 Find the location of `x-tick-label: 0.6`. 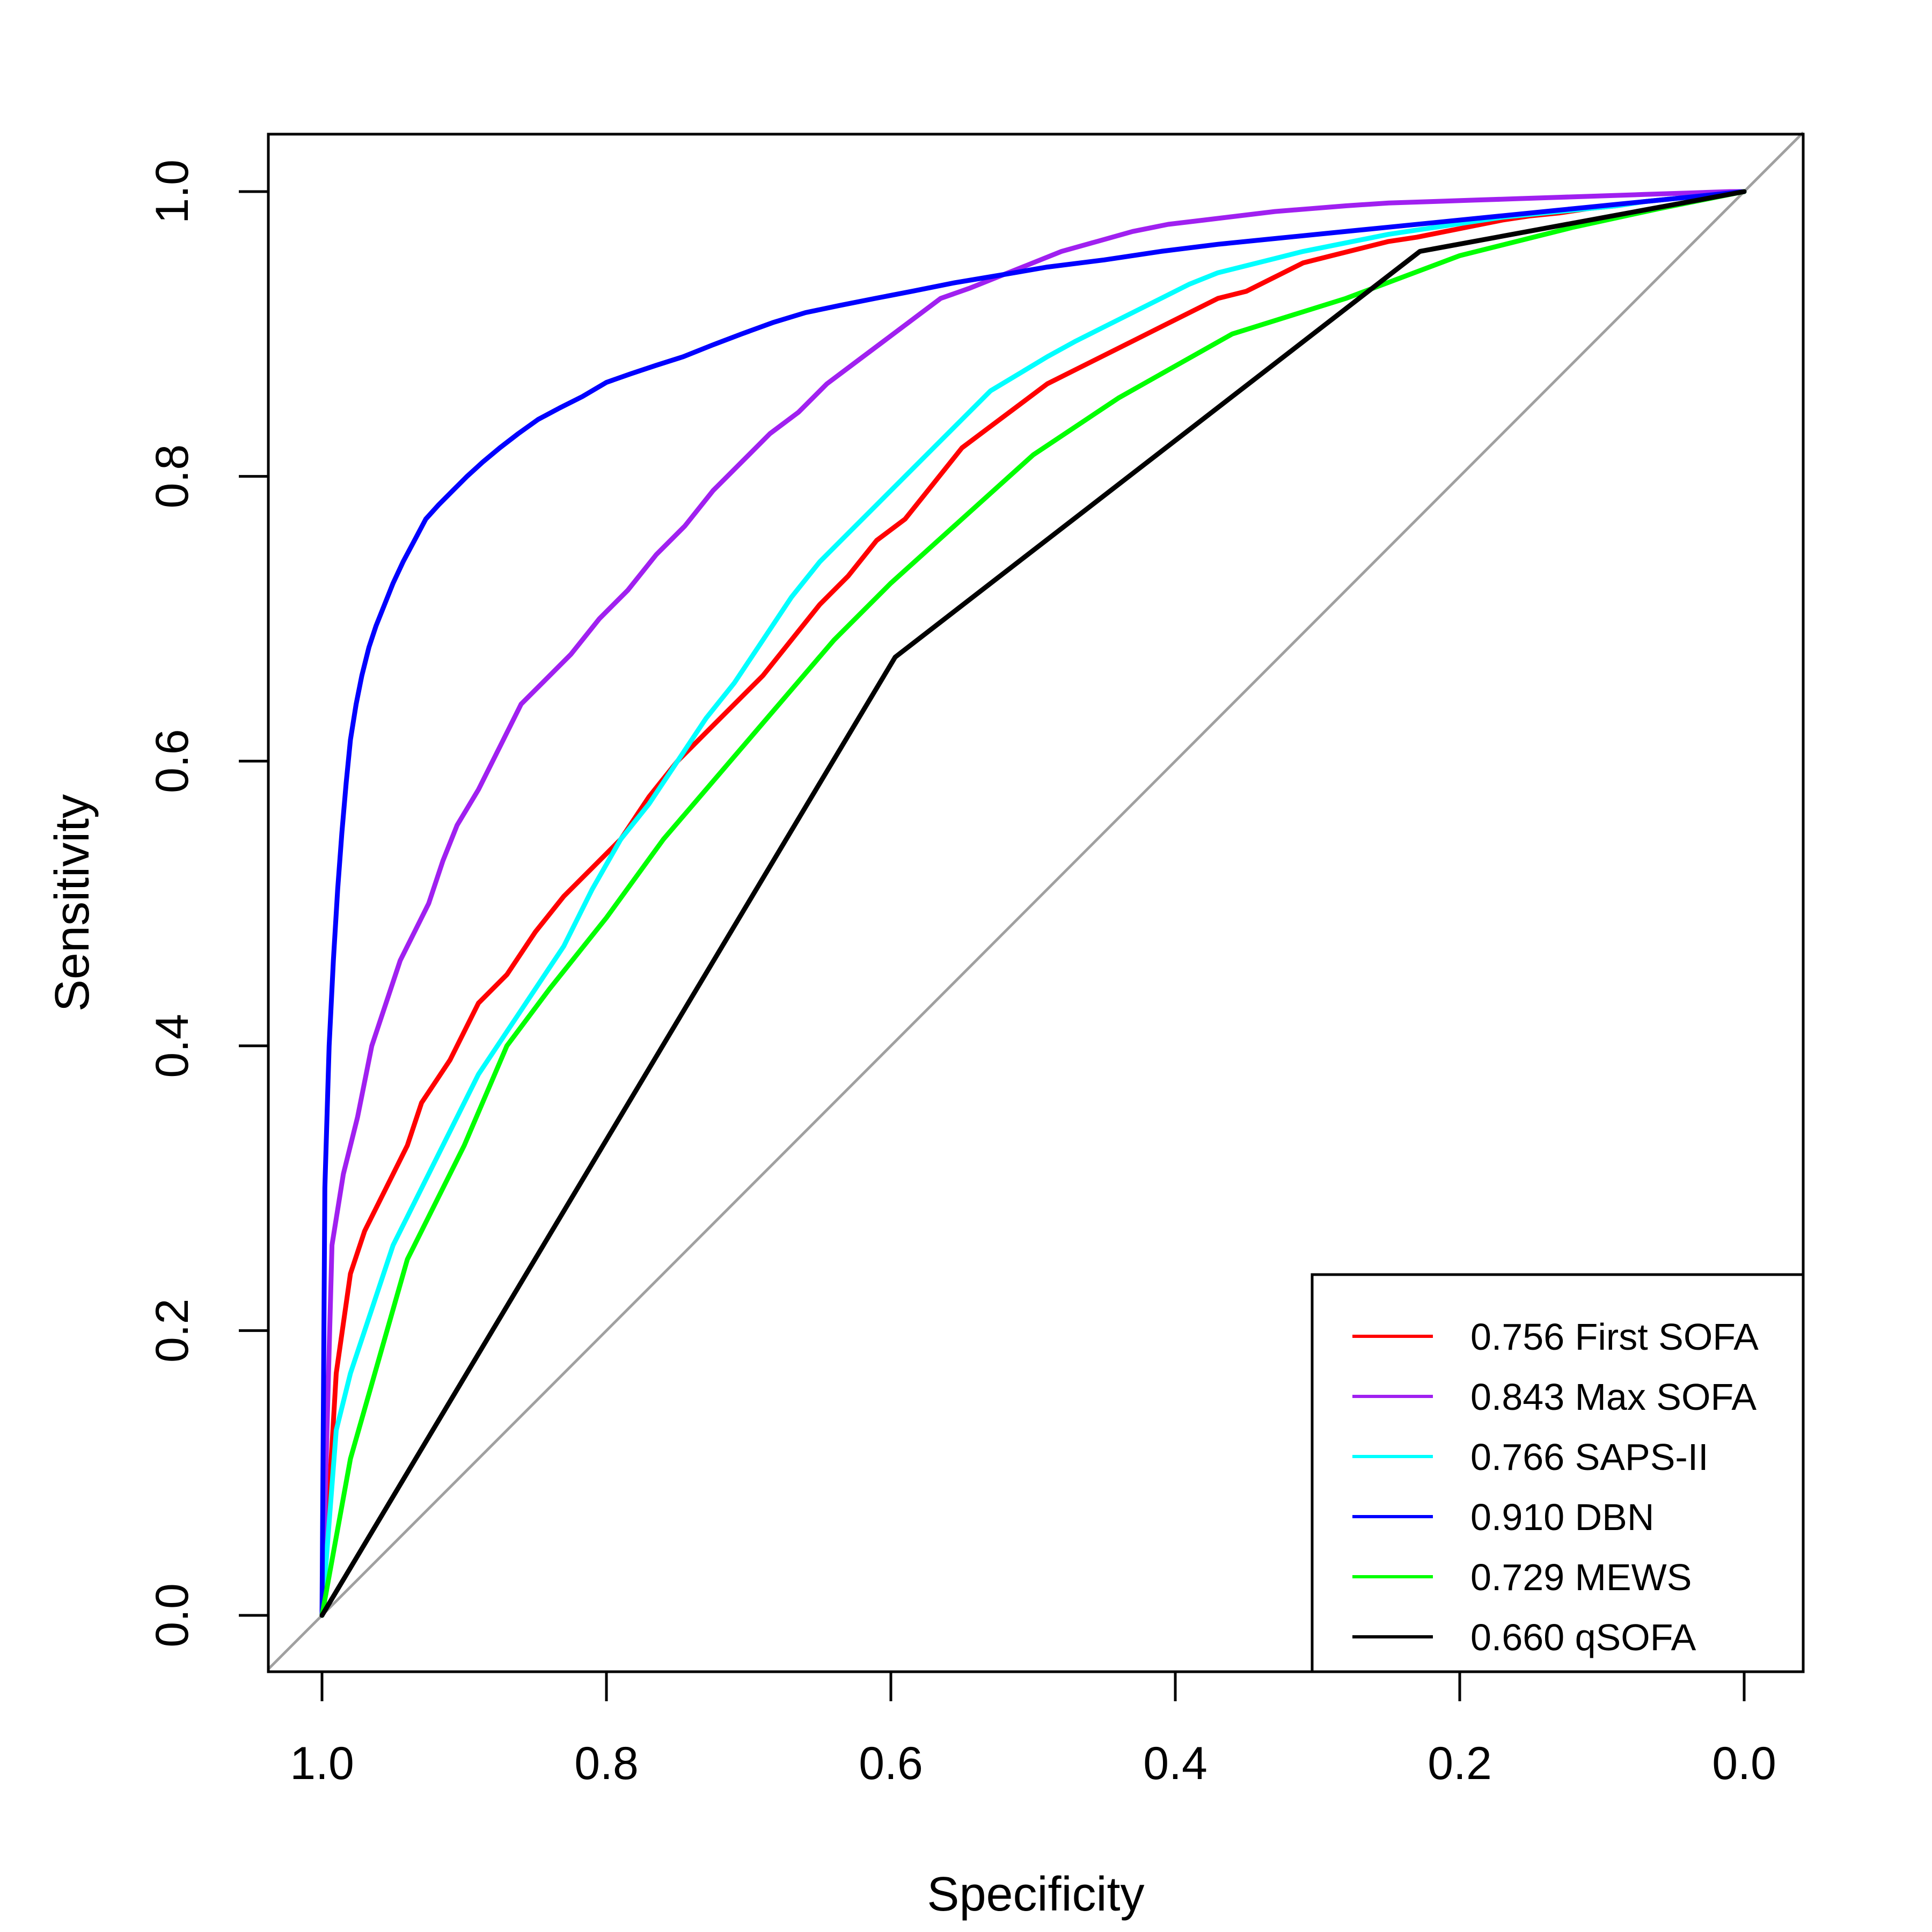

x-tick-label: 0.6 is located at coordinates (891, 1763).